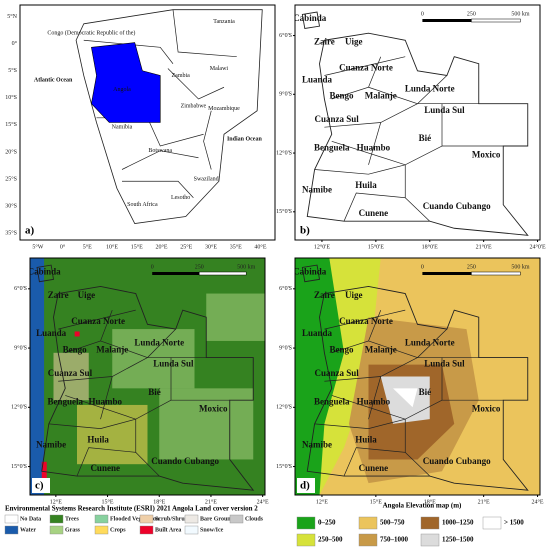  What do you see at coordinates (172, 519) in the screenshot?
I see `legend-label: Scrub/Shrub` at bounding box center [172, 519].